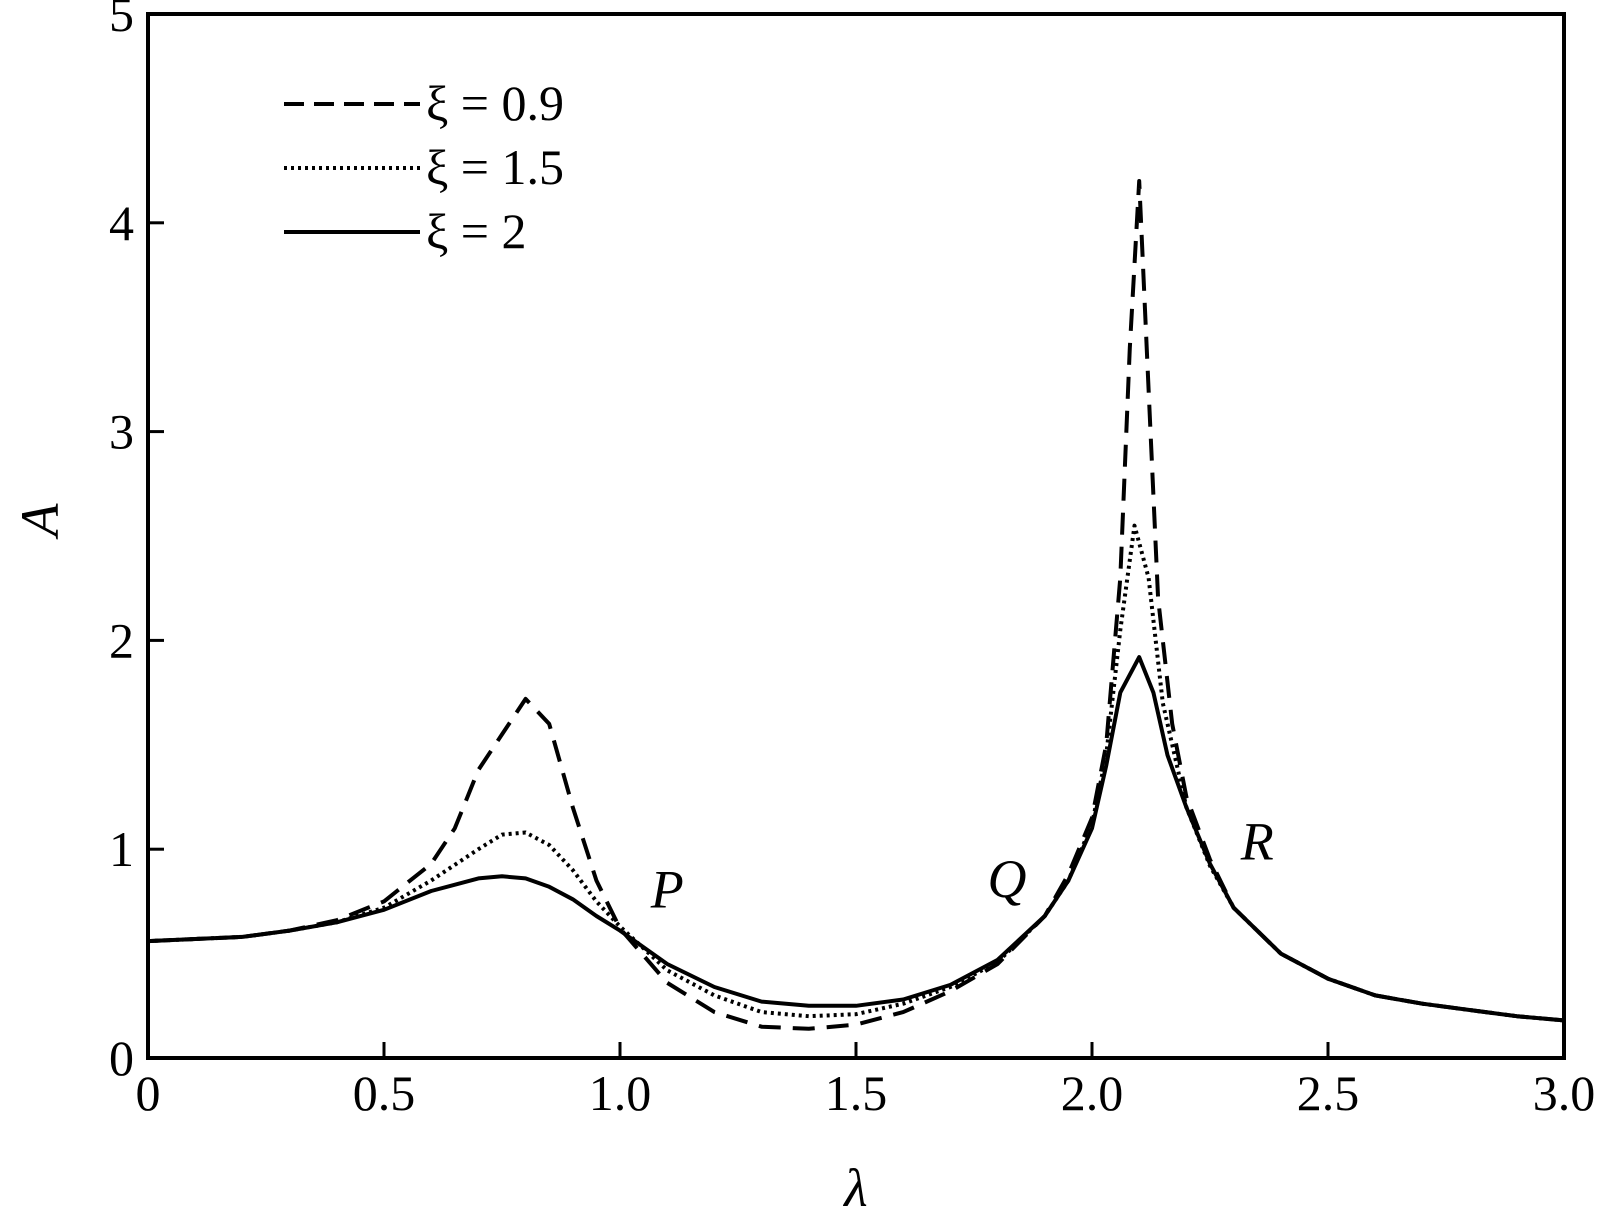 The height and width of the screenshot is (1212, 1603). What do you see at coordinates (148, 1093) in the screenshot?
I see `x-tick-label: 0` at bounding box center [148, 1093].